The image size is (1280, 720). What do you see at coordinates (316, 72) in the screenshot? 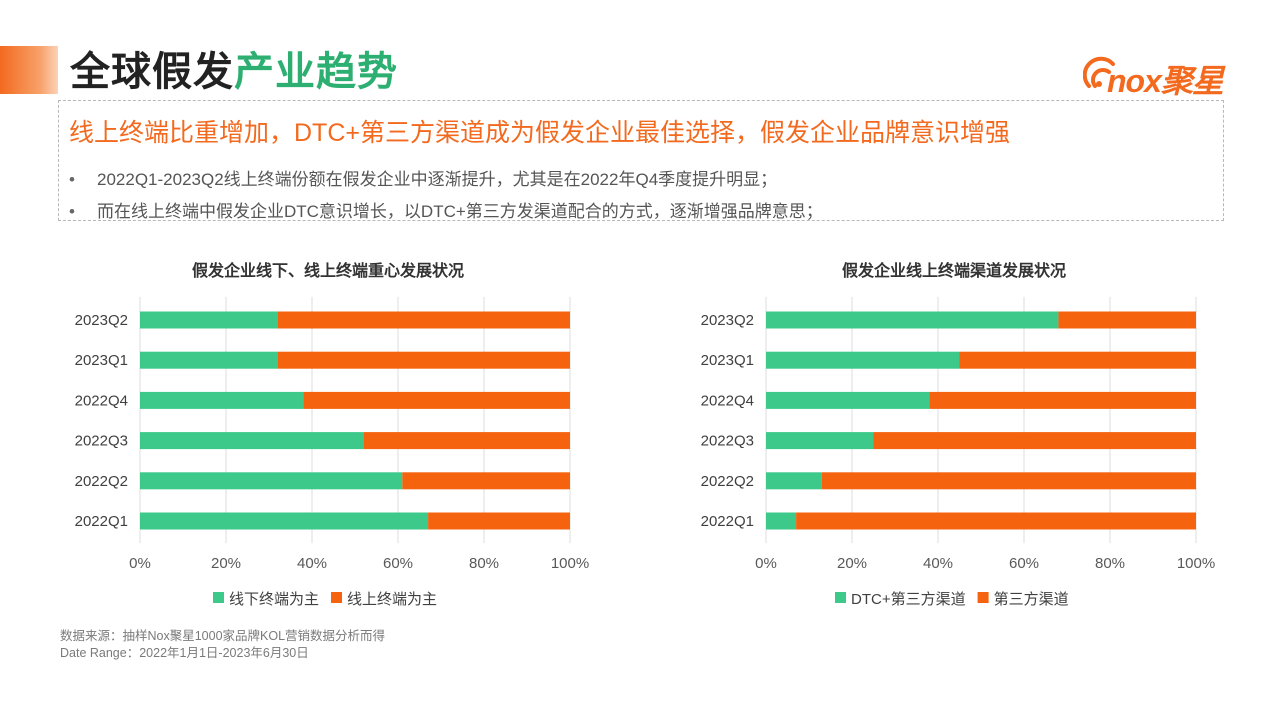
I see `page-title-part2: 产业趋势` at bounding box center [316, 72].